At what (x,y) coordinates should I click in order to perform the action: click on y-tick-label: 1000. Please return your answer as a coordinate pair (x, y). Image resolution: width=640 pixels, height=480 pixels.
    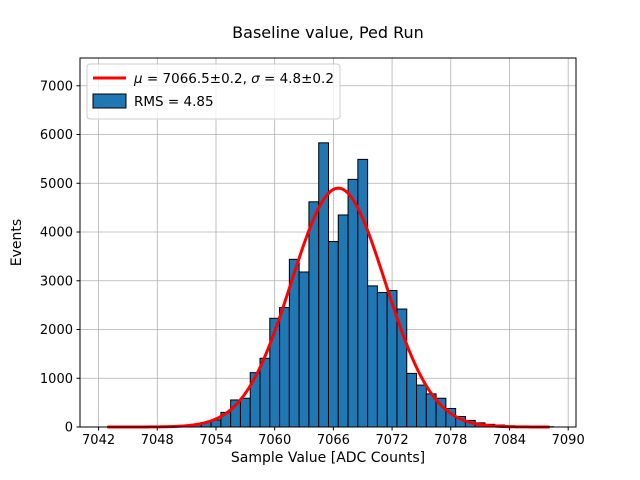
    Looking at the image, I should click on (56, 379).